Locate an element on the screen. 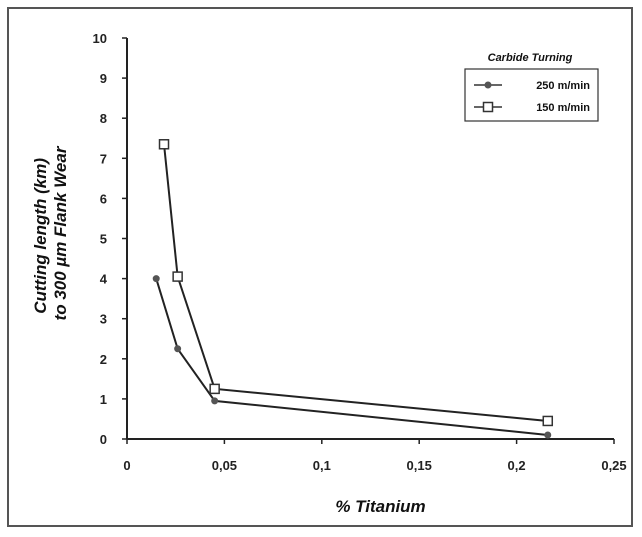  y-tick-label: 7 is located at coordinates (103, 158).